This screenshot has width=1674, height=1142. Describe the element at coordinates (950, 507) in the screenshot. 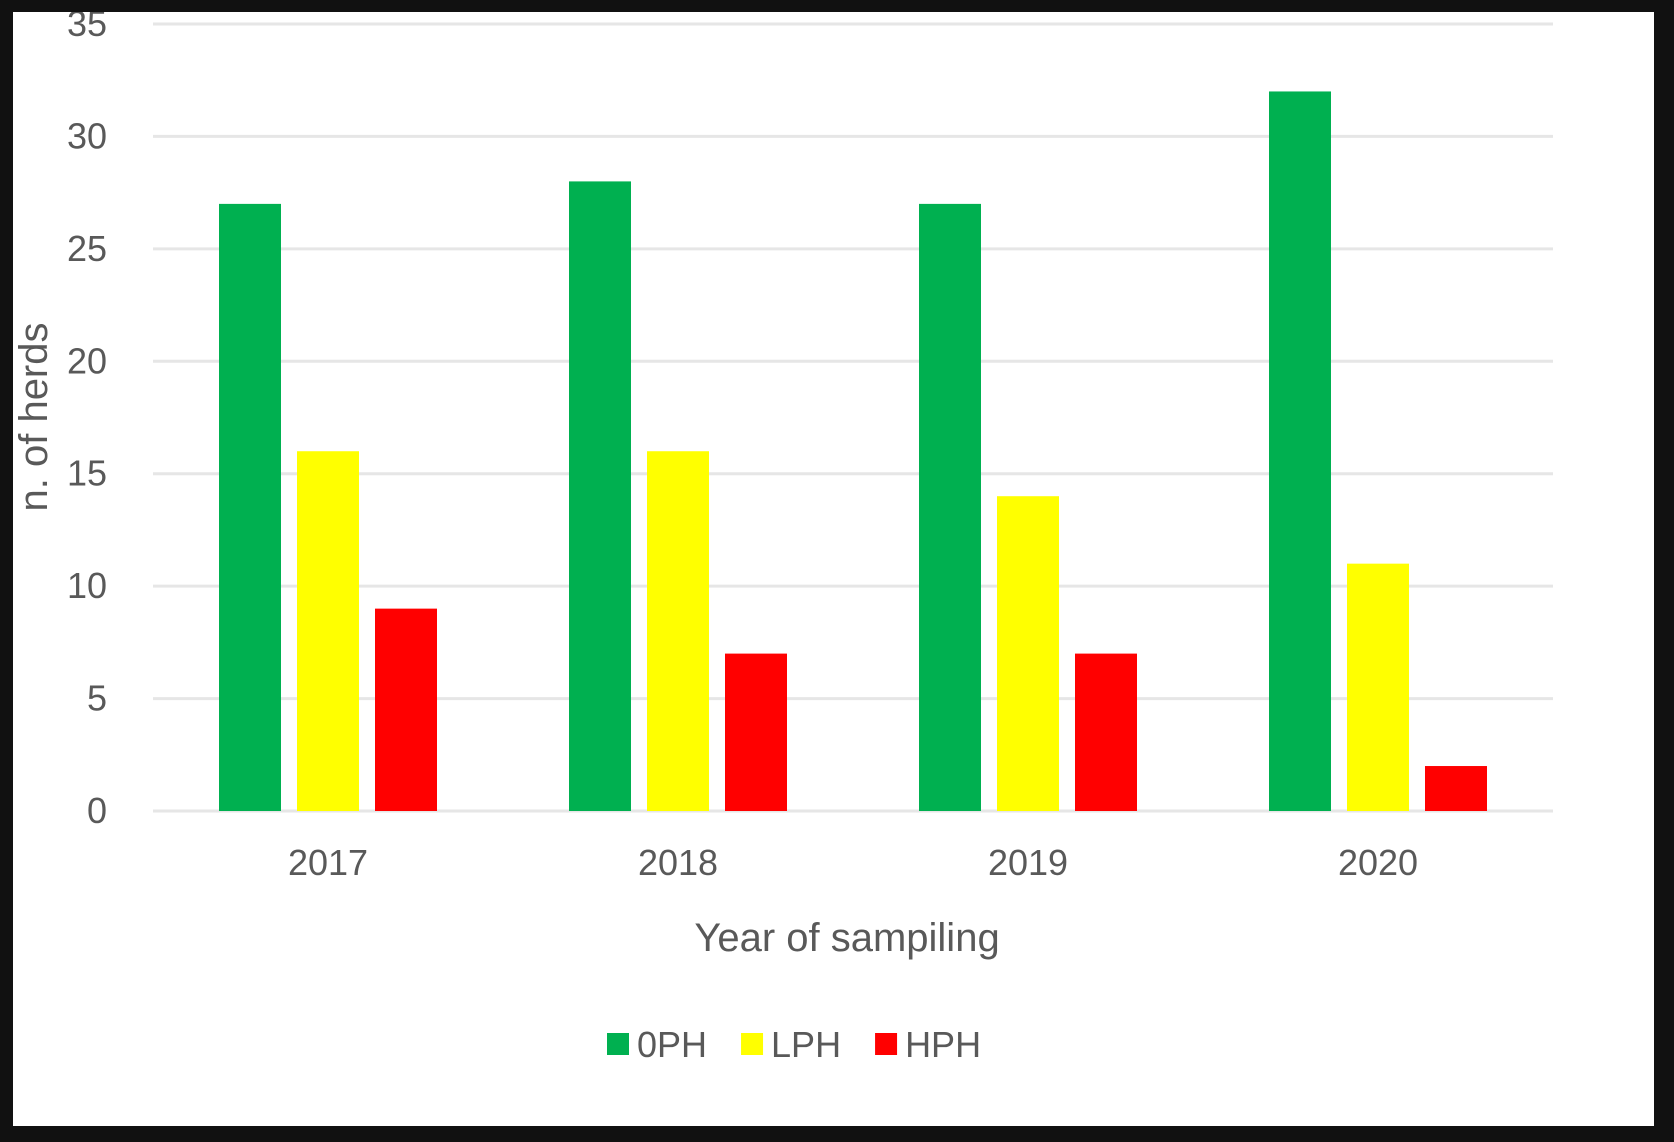

I see `bar-0ph-2019` at that location.